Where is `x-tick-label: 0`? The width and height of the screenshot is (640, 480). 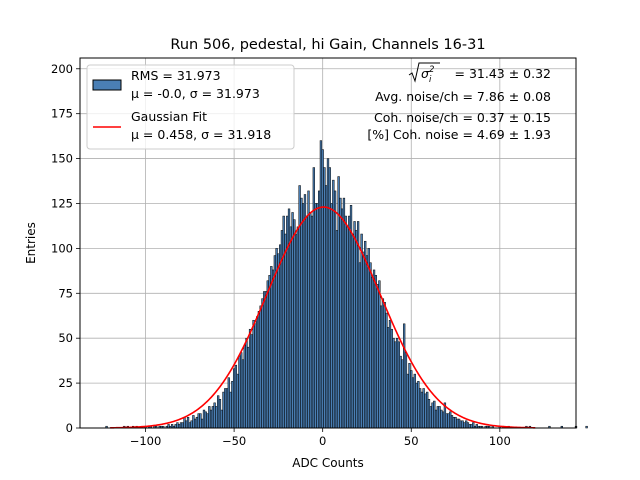
x-tick-label: 0 is located at coordinates (322, 441).